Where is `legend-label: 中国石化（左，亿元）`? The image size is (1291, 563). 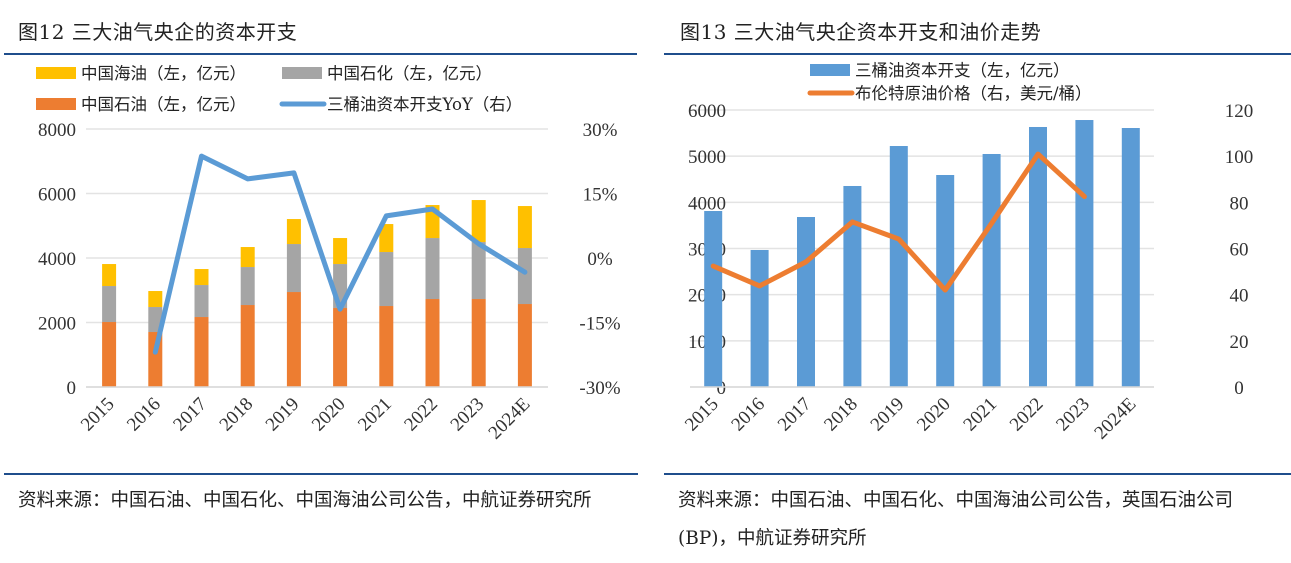 legend-label: 中国石化（左，亿元） is located at coordinates (409, 73).